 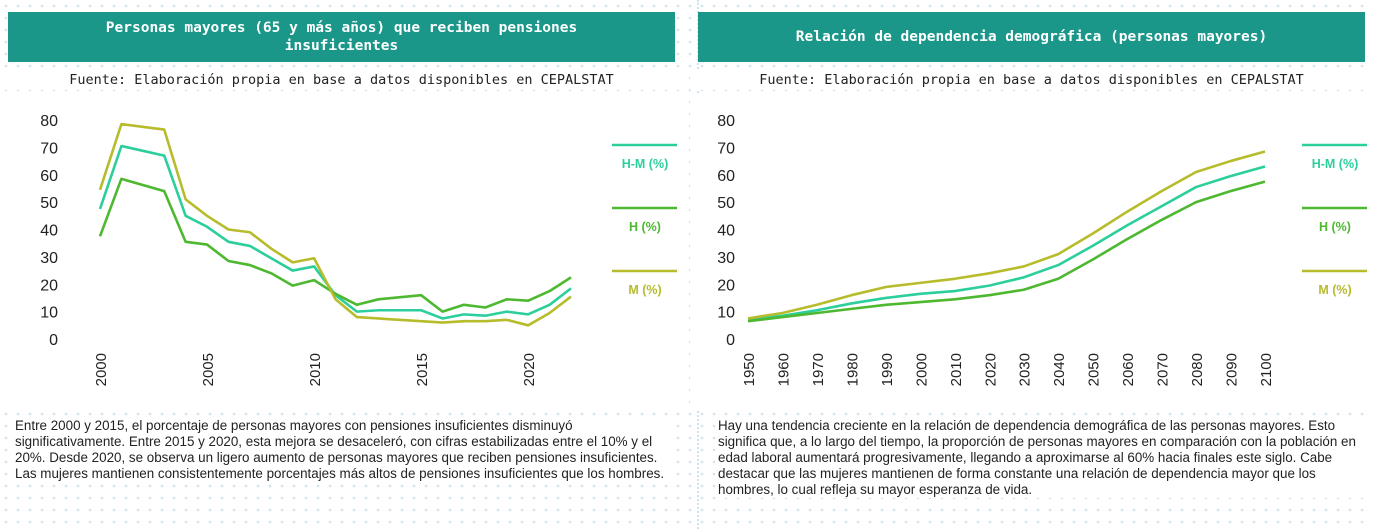 What do you see at coordinates (1266, 369) in the screenshot?
I see `x-tick-label: 2100` at bounding box center [1266, 369].